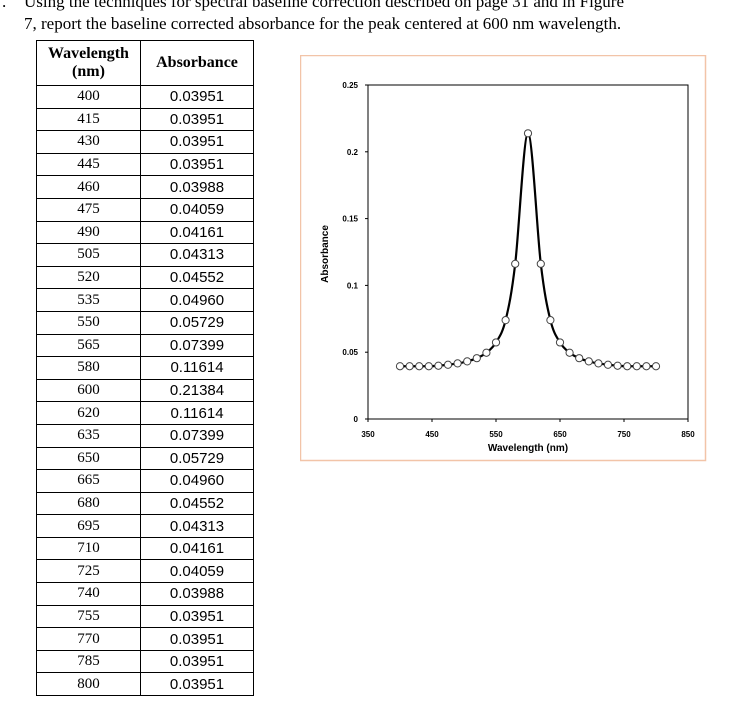  I want to click on x-tick-label: 650, so click(560, 434).